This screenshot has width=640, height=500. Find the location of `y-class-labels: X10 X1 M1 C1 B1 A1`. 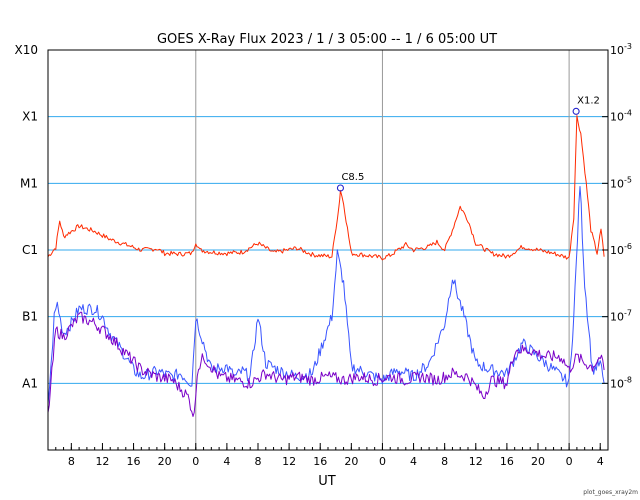

y-class-labels: X10 X1 M1 C1 B1 A1 is located at coordinates (27, 216).